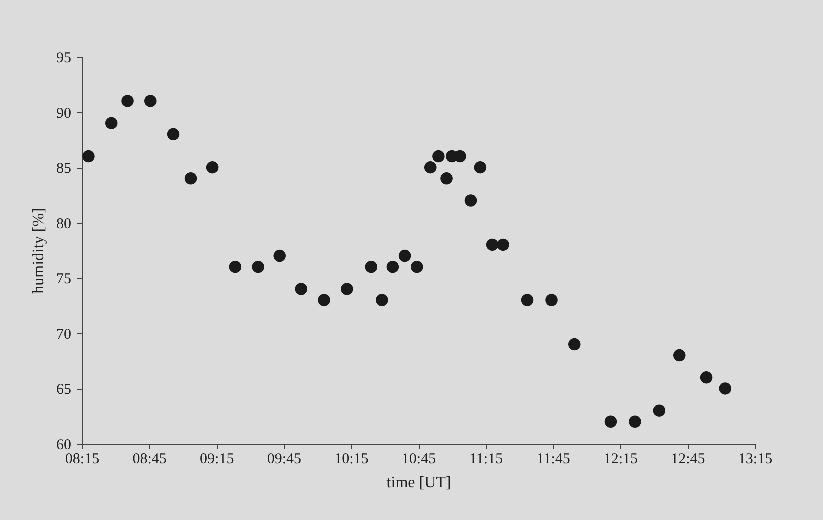  I want to click on x-tick-label: 09:15, so click(217, 460).